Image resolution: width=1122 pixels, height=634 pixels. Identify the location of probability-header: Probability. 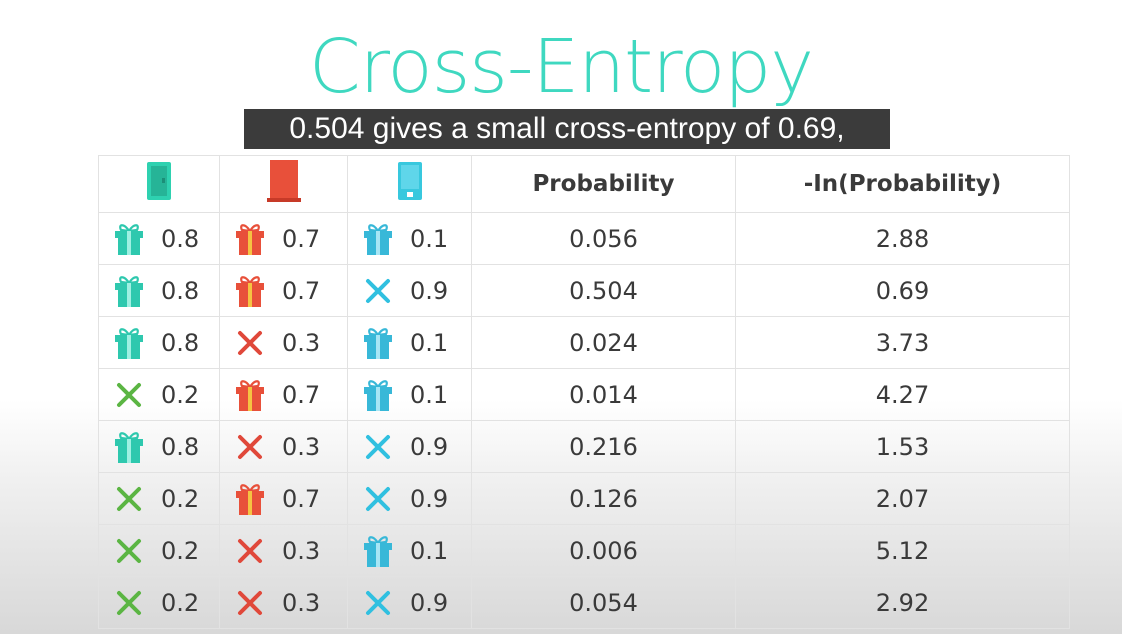
(603, 184).